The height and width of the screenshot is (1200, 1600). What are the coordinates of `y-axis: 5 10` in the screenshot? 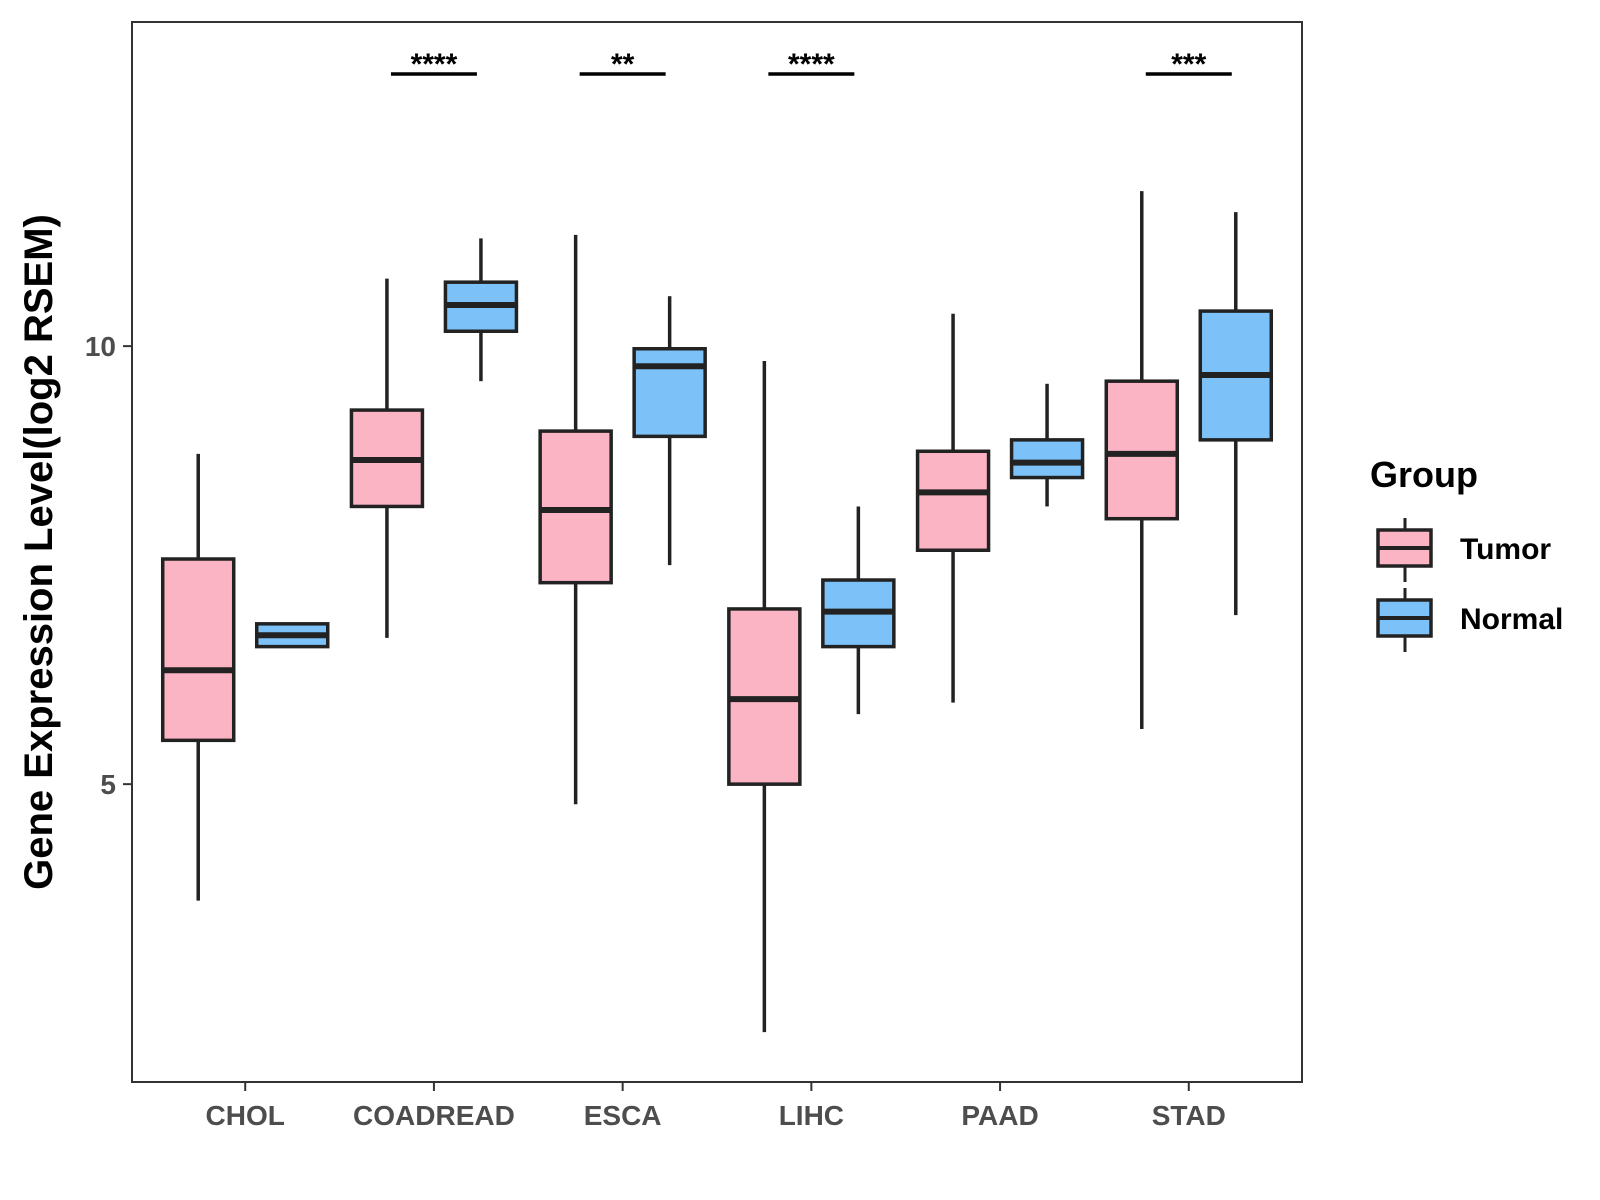 It's located at (108, 565).